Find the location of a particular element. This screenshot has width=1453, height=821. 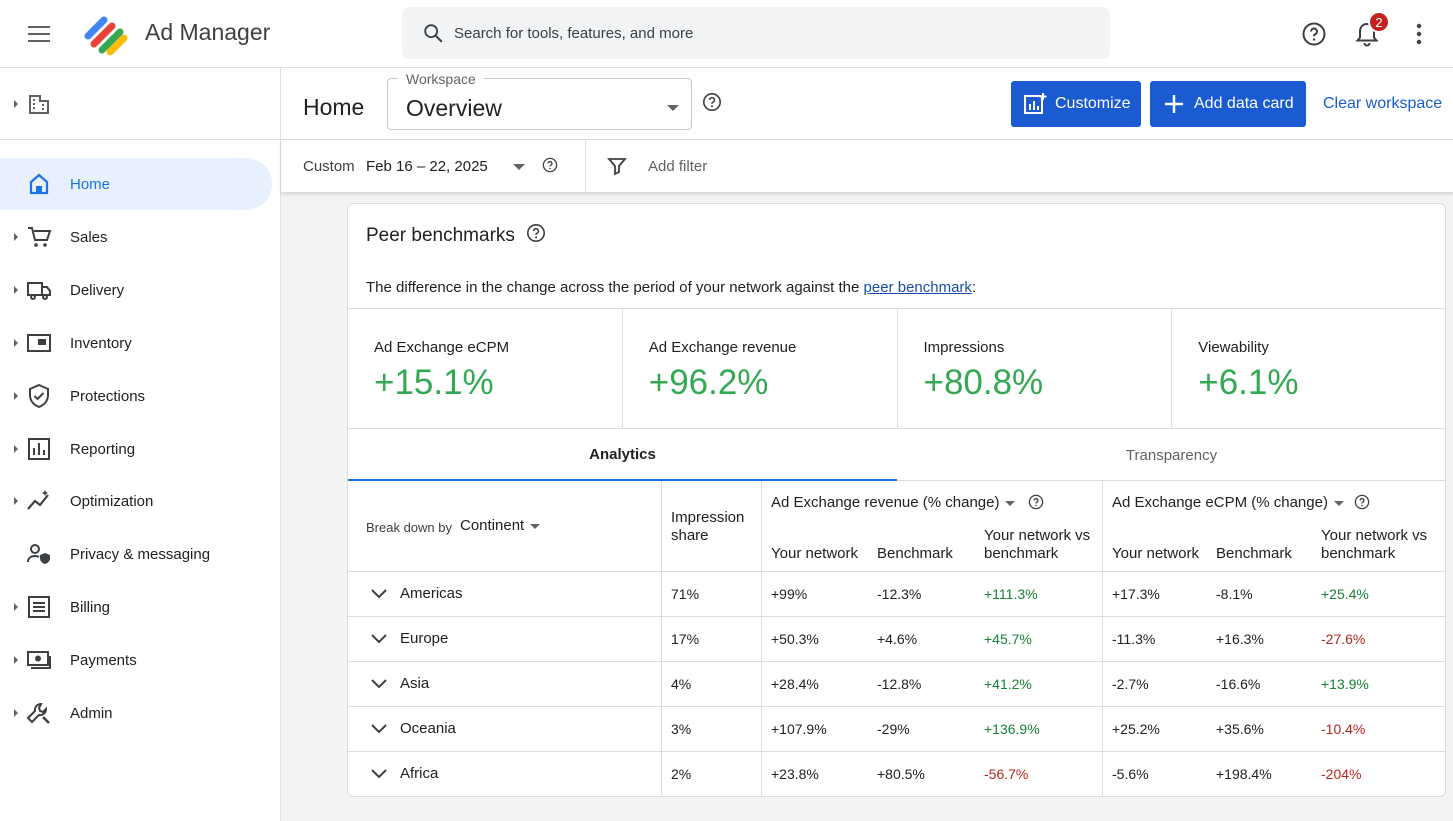

metric-value: +15.1% is located at coordinates (434, 382).